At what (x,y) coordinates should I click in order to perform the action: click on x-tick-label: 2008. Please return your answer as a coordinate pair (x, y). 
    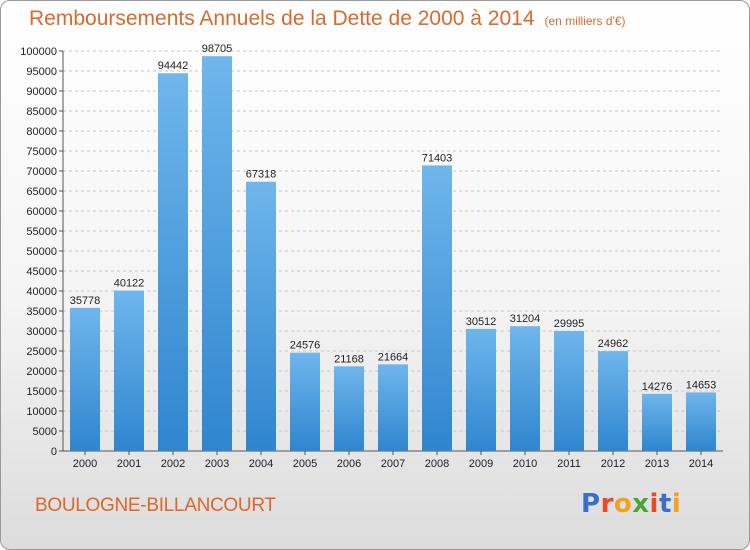
    Looking at the image, I should click on (437, 464).